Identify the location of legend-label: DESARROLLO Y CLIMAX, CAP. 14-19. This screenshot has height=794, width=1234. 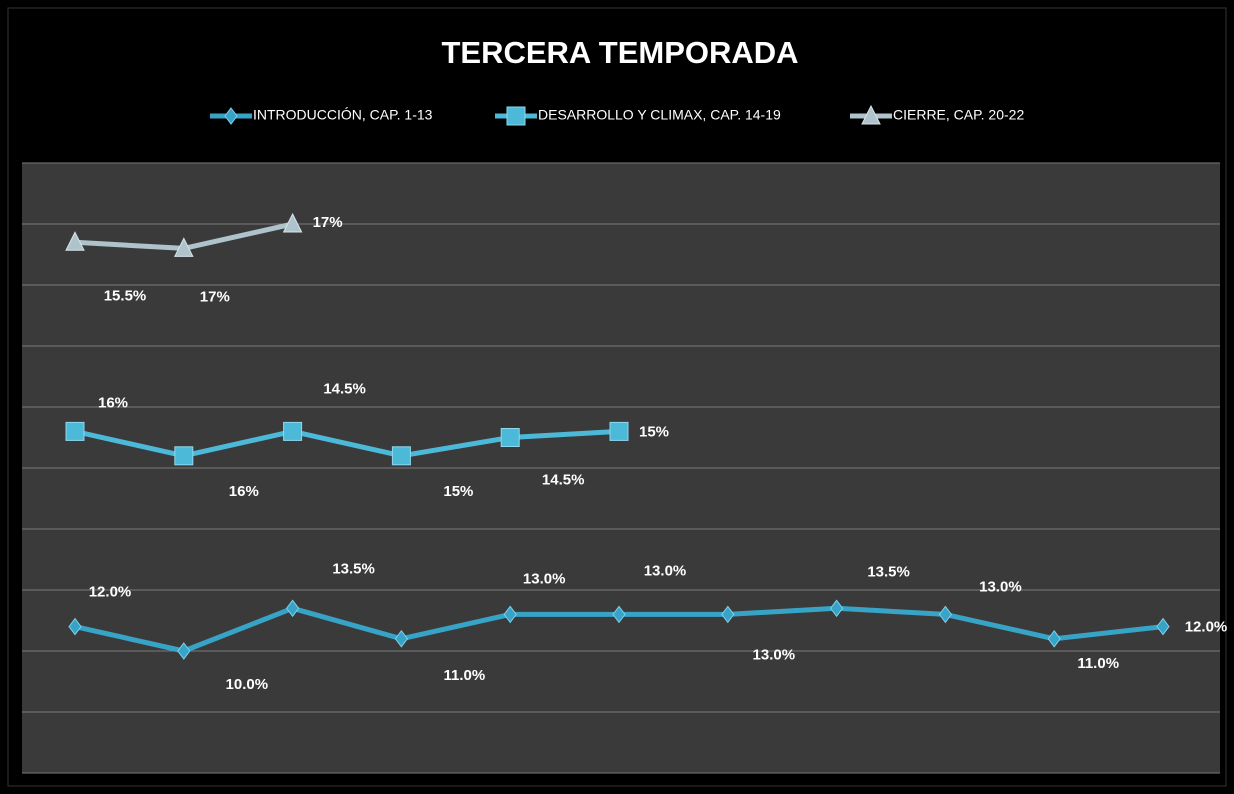
(659, 115).